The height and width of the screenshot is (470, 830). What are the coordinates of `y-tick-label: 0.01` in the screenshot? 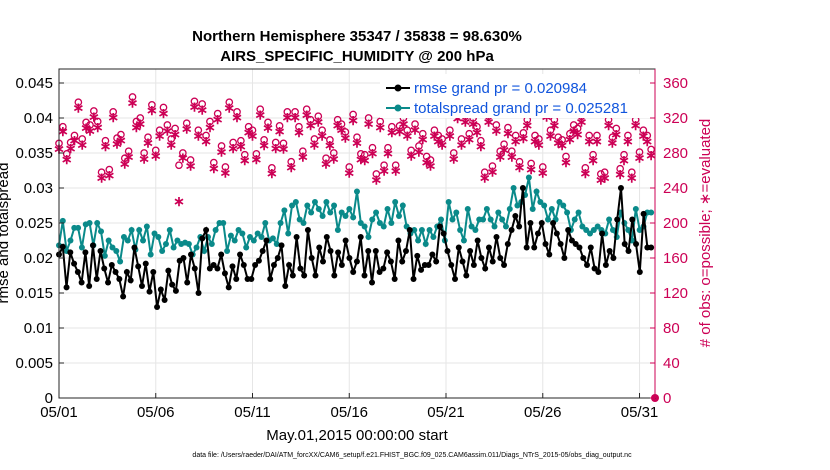 It's located at (38, 328).